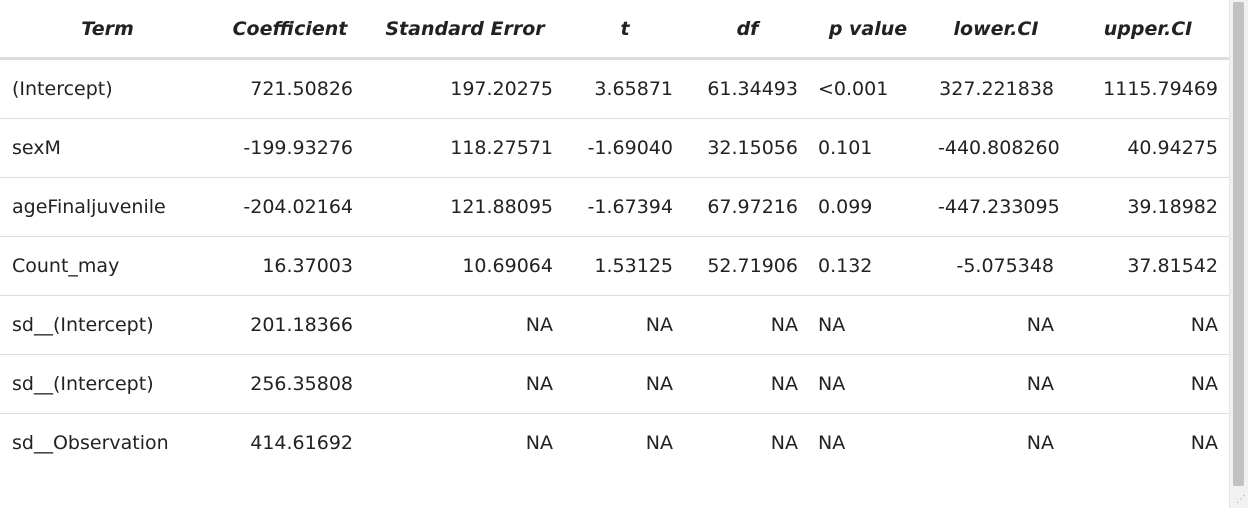 This screenshot has width=1248, height=508. I want to click on header-df: df, so click(747, 30).